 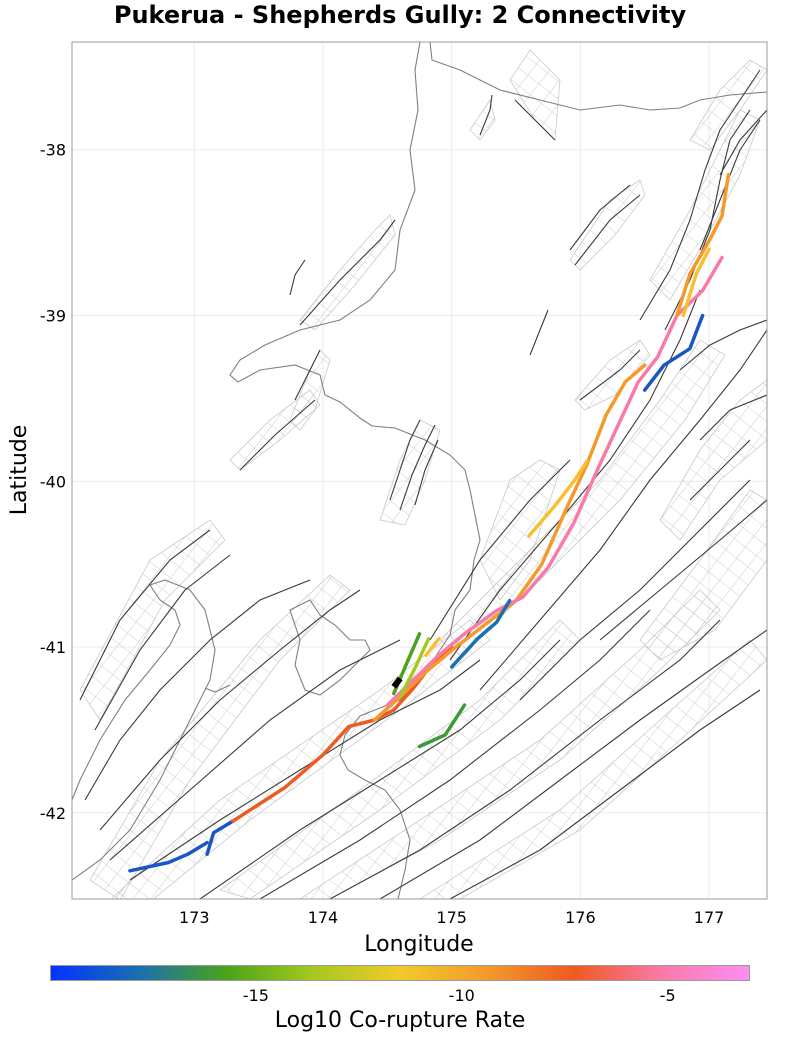 I want to click on x-tick-label: 177, so click(x=709, y=917).